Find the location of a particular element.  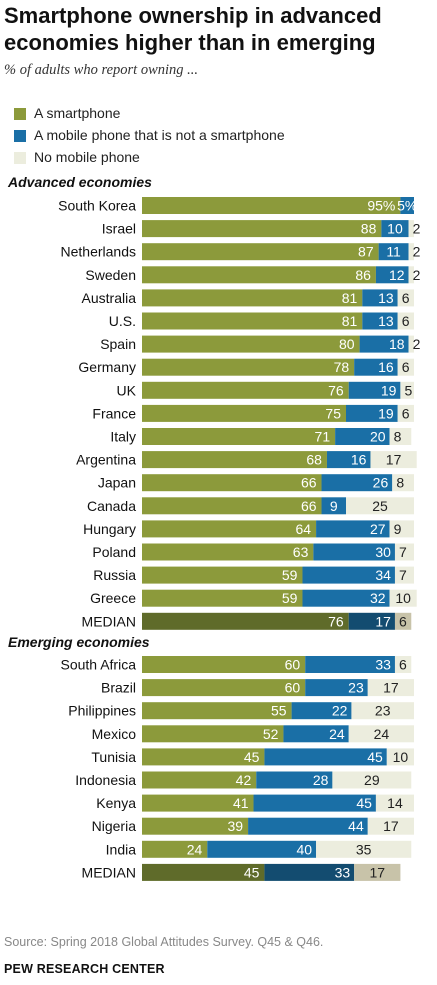

value-label-no-mobile-phone-greece: 10 is located at coordinates (403, 598).